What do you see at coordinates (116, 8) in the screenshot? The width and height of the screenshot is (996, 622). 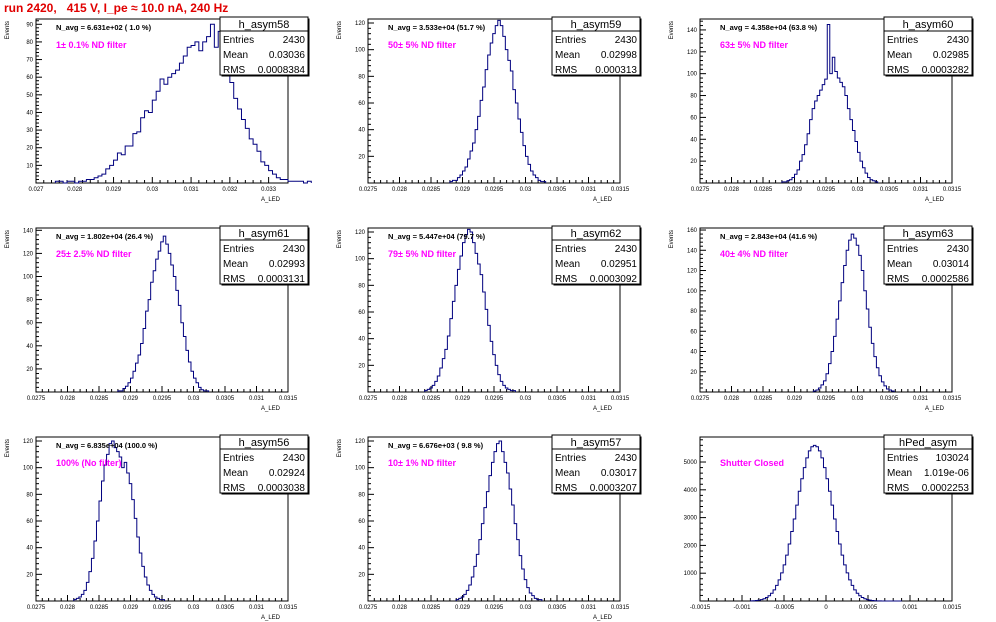 I see `page-title: run 2420, 415 V, I_pe ≈ 10.0 nA, 240 Hz` at bounding box center [116, 8].